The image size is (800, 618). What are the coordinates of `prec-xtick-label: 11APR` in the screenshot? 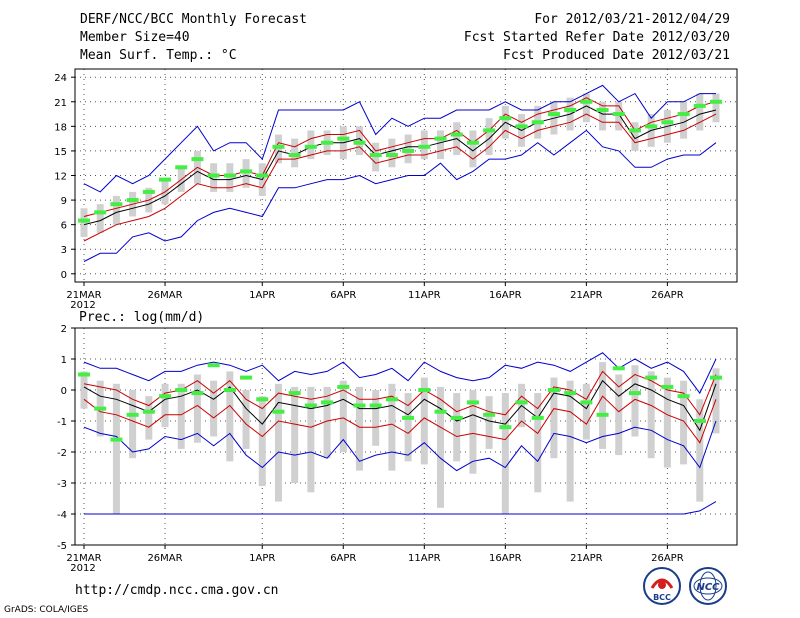 It's located at (424, 558).